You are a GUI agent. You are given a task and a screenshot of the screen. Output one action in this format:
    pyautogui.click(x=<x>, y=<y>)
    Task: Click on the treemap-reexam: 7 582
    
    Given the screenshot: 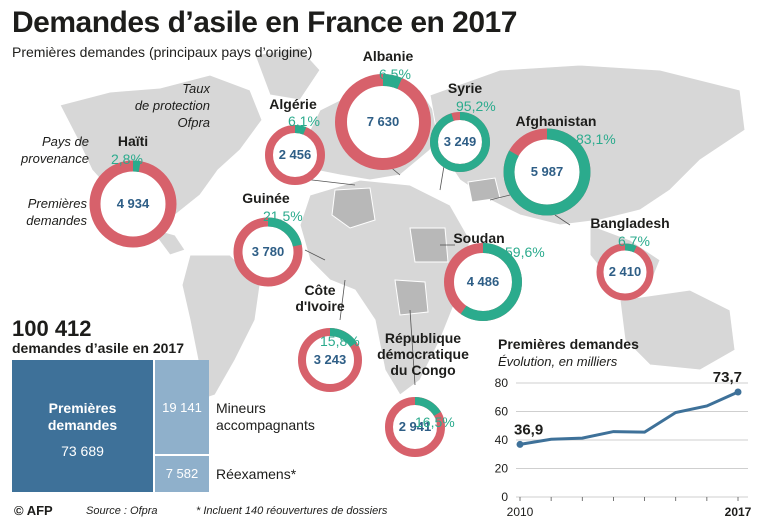 What is the action you would take?
    pyautogui.click(x=182, y=474)
    